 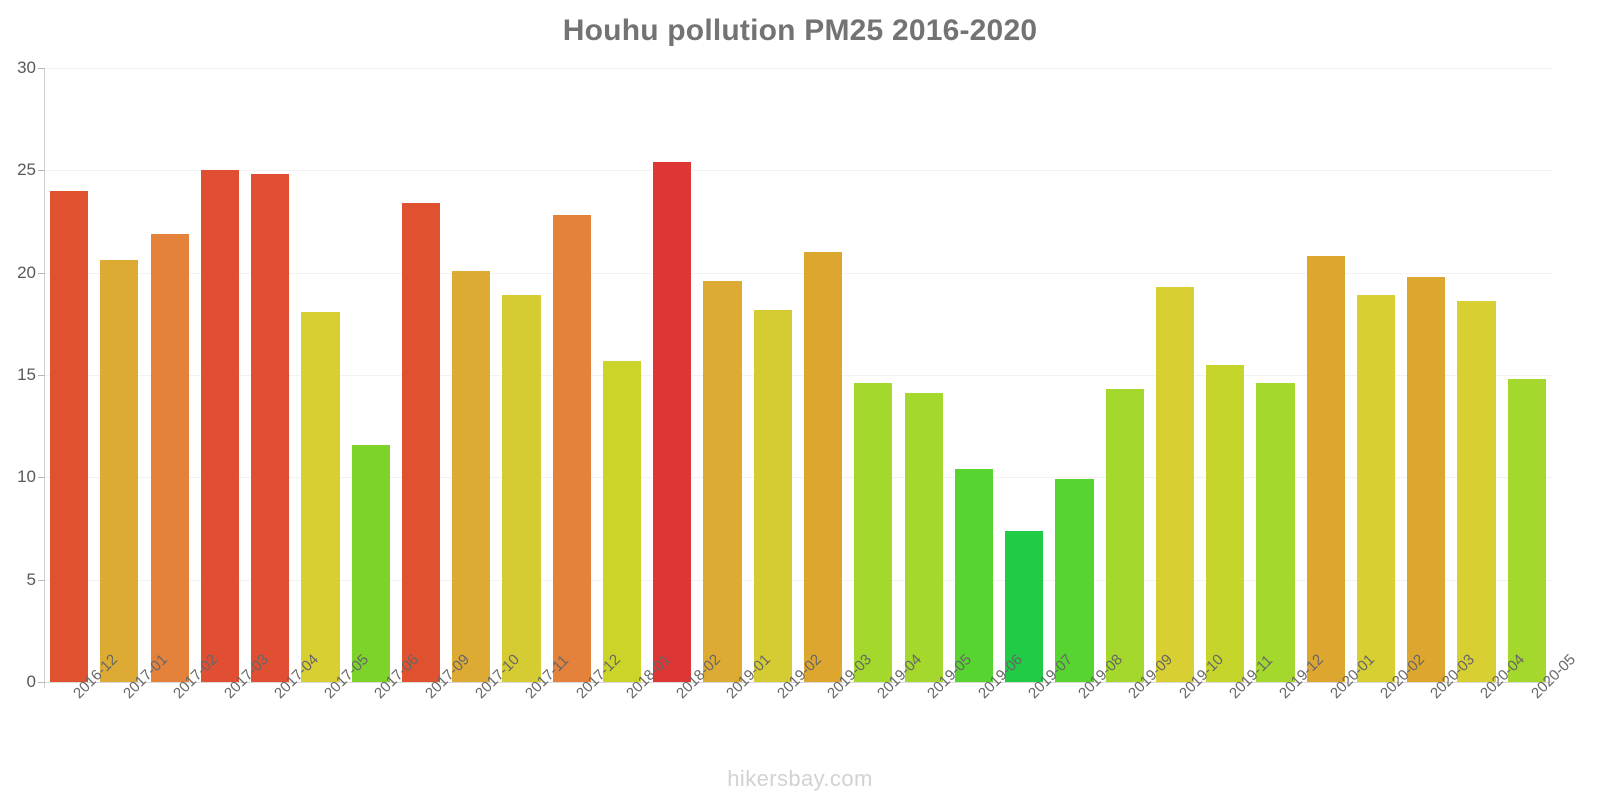 I want to click on source-watermark: hikersbay.com, so click(x=800, y=778).